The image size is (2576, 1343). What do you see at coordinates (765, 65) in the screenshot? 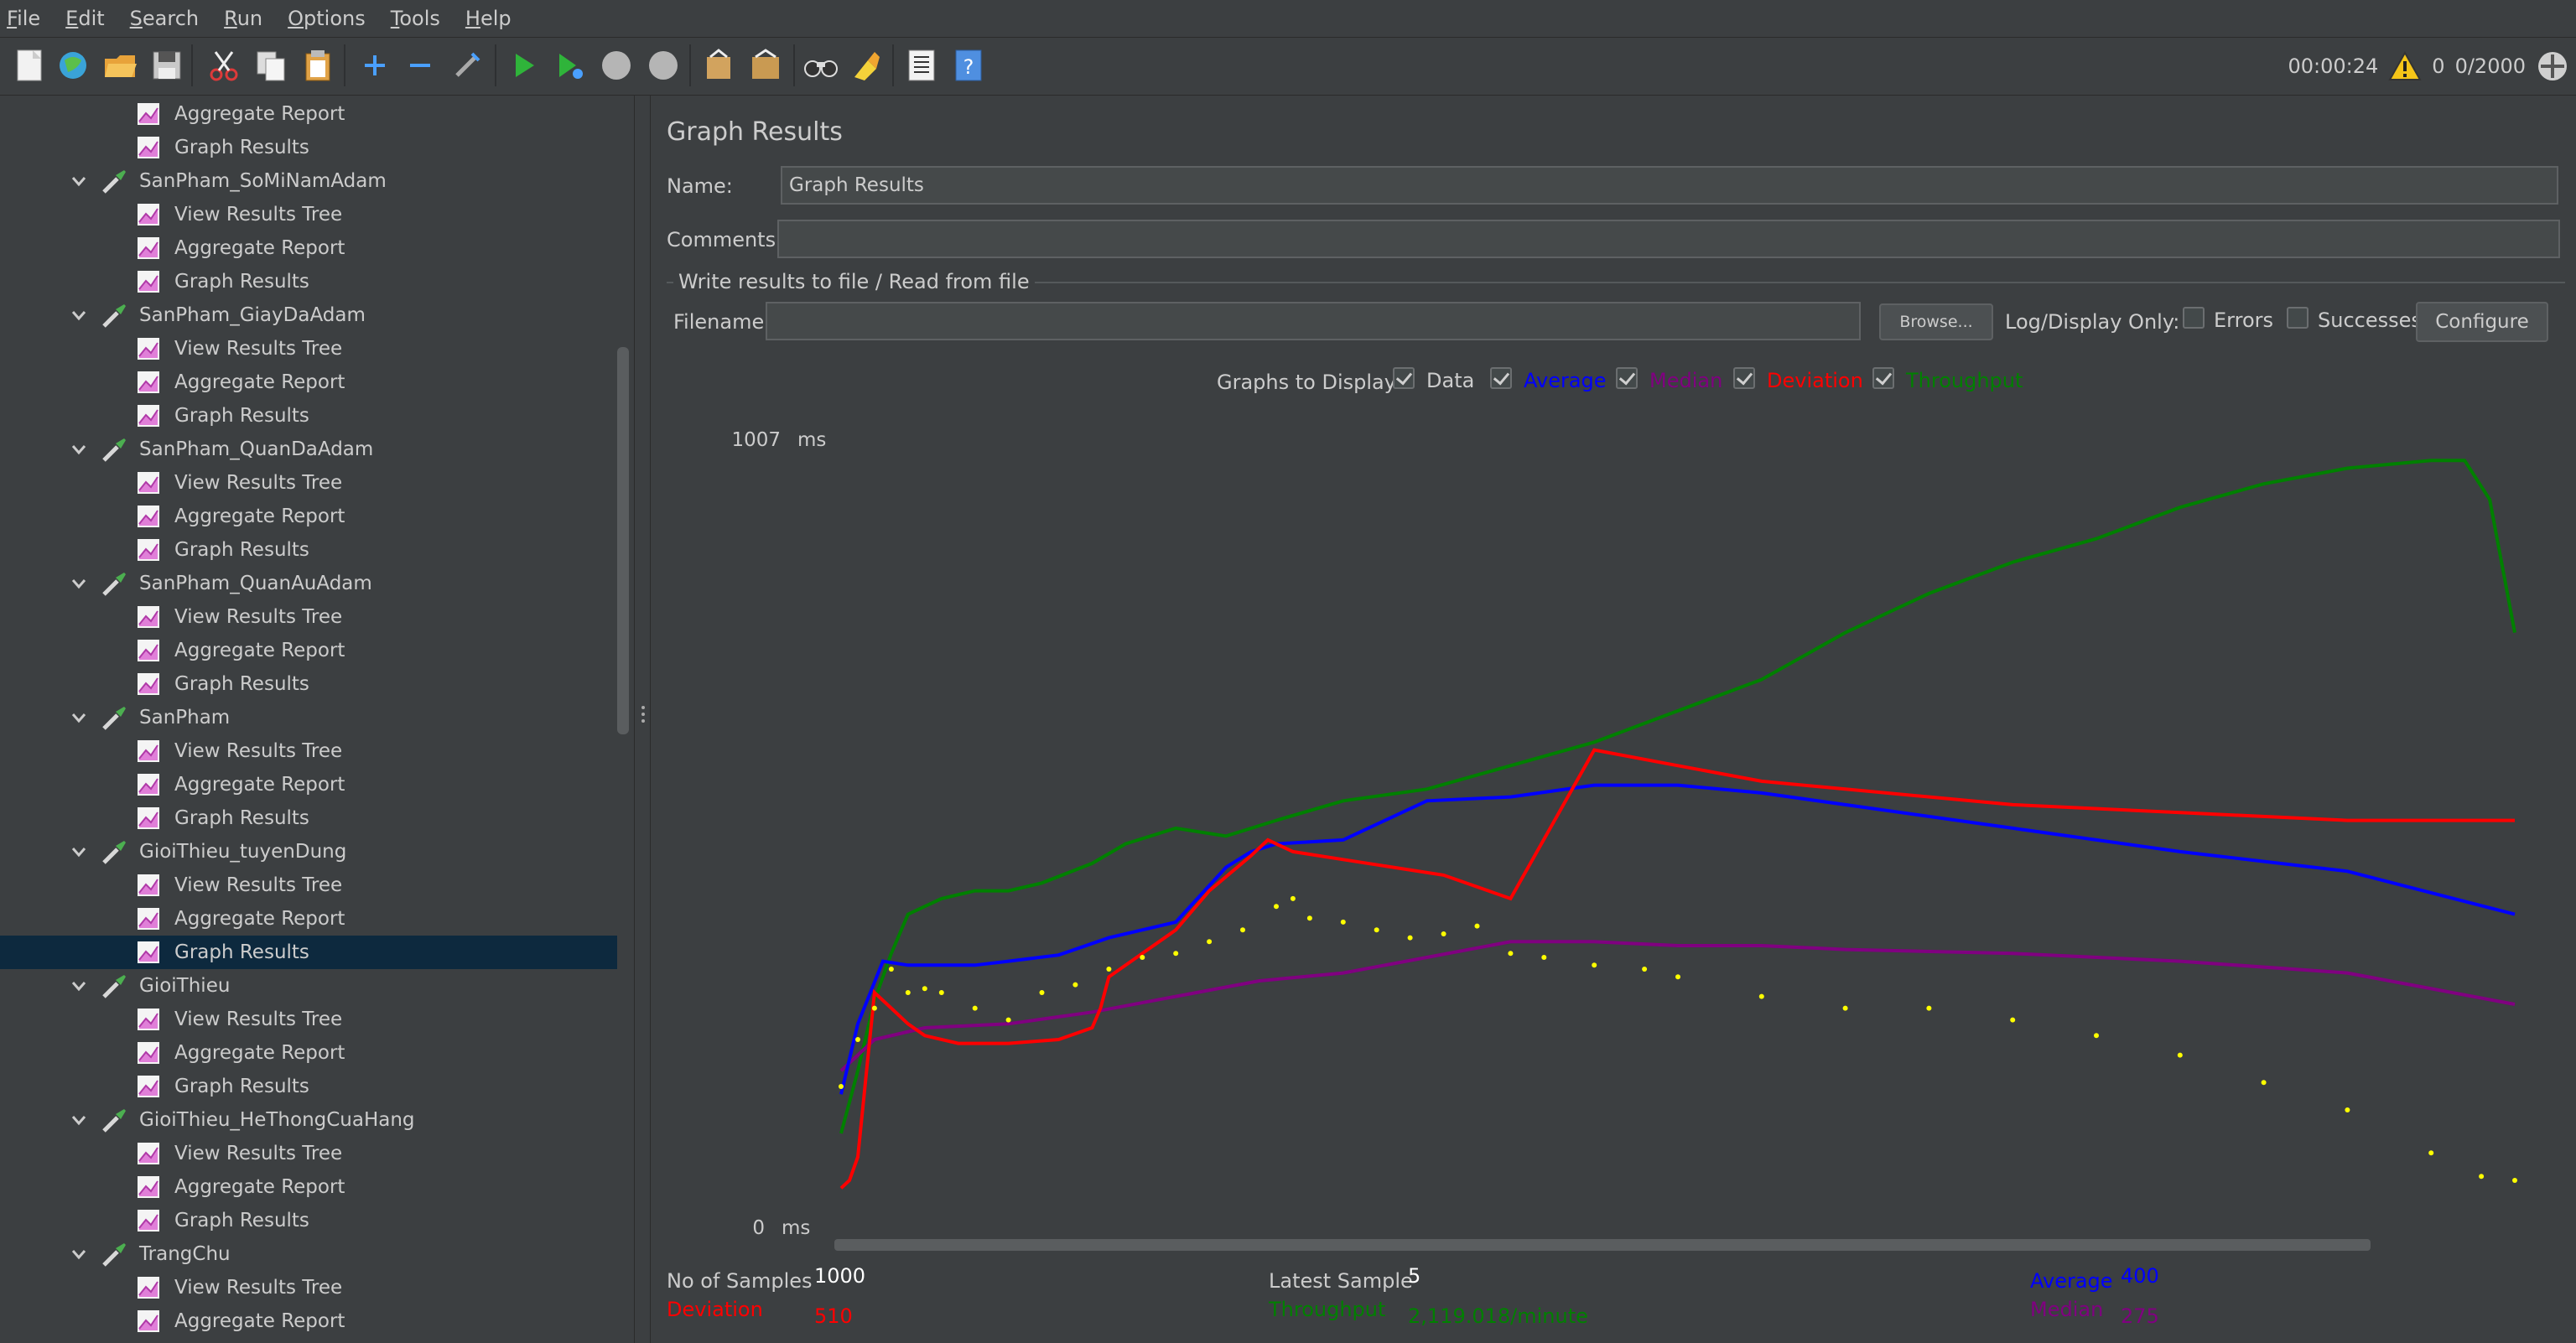
I see `clear-all-icon` at bounding box center [765, 65].